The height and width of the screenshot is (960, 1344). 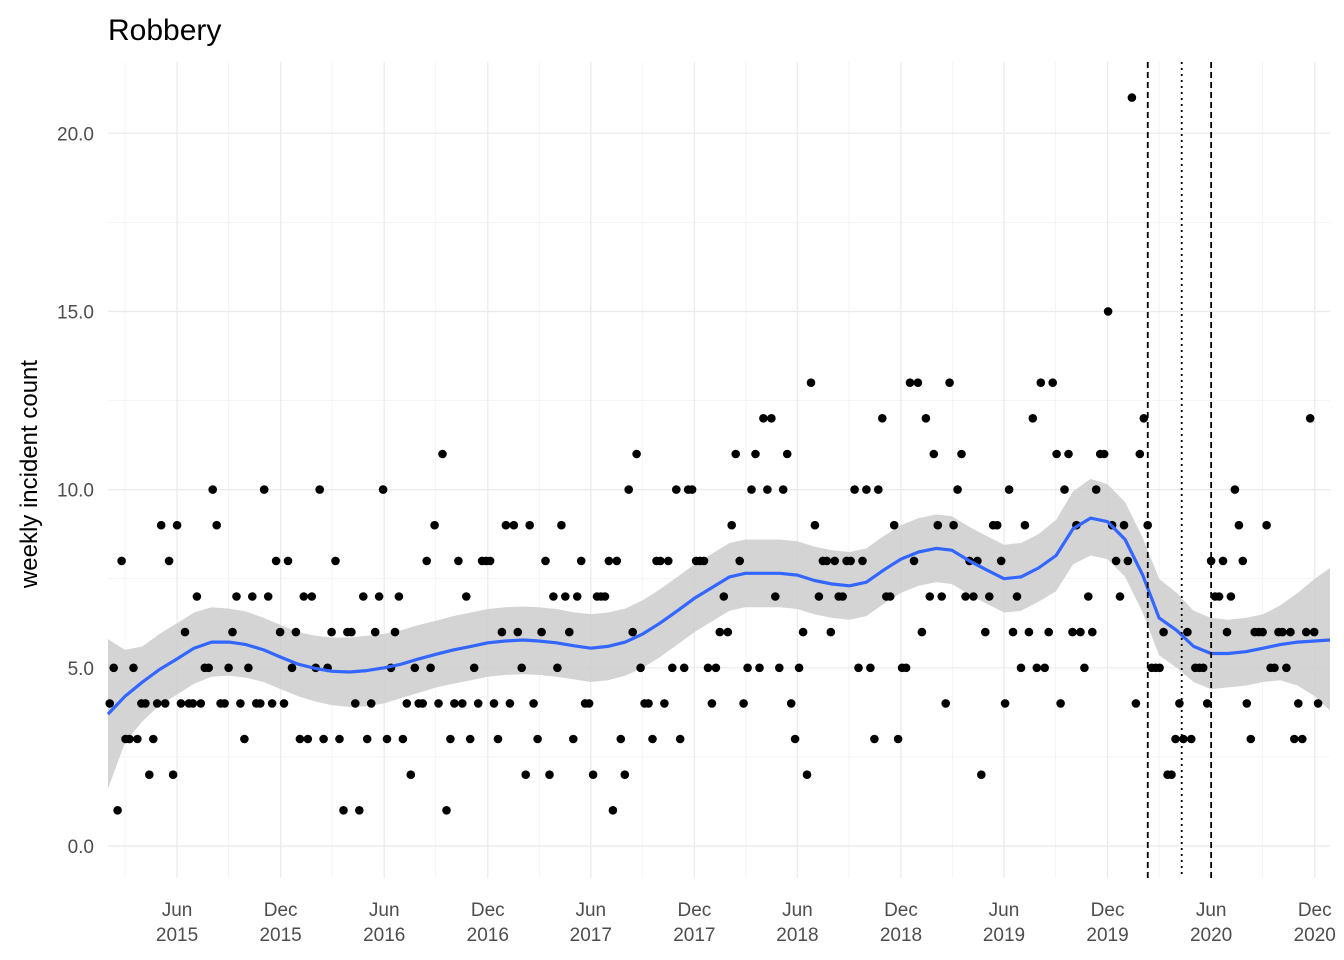 I want to click on x-tick-month: Dec, so click(x=901, y=910).